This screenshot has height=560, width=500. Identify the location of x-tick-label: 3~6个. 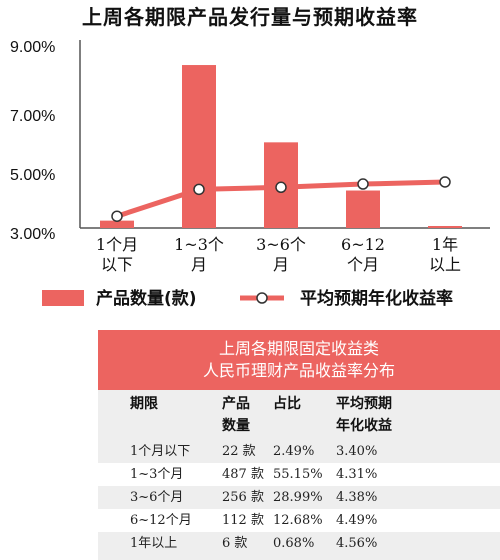
(281, 244).